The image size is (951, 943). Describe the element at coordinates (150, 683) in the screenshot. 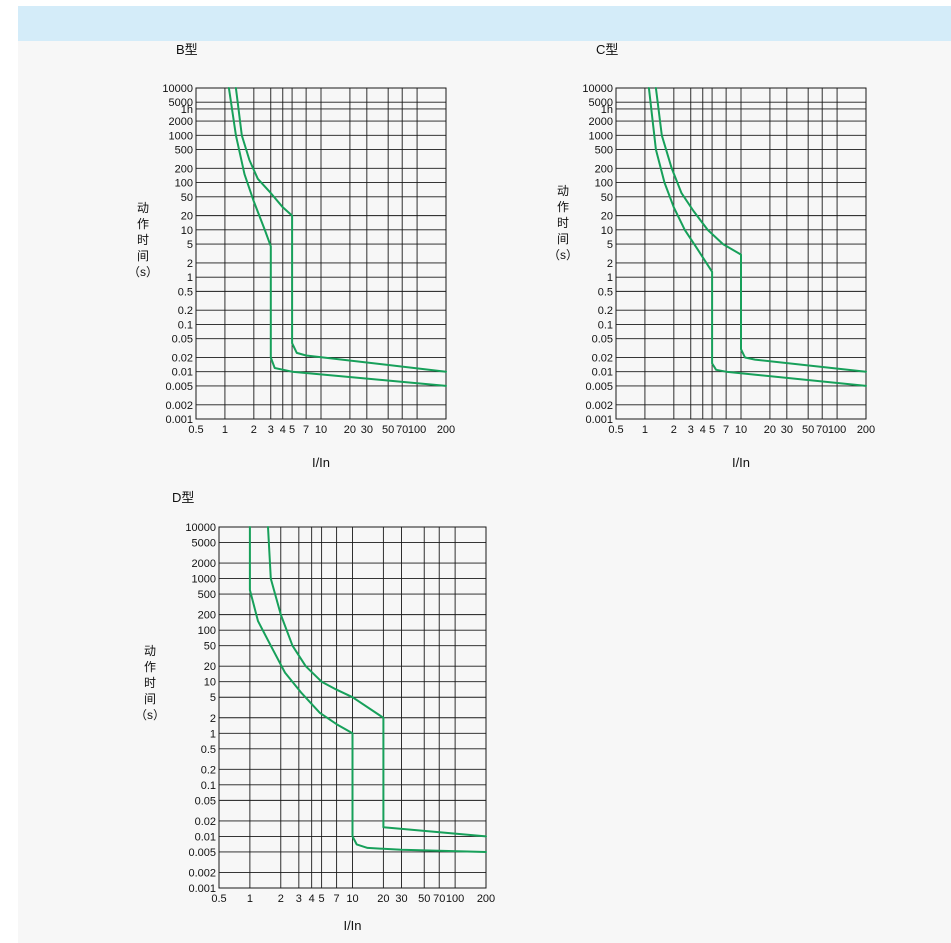

I see `y-axis-title-char: 时` at that location.